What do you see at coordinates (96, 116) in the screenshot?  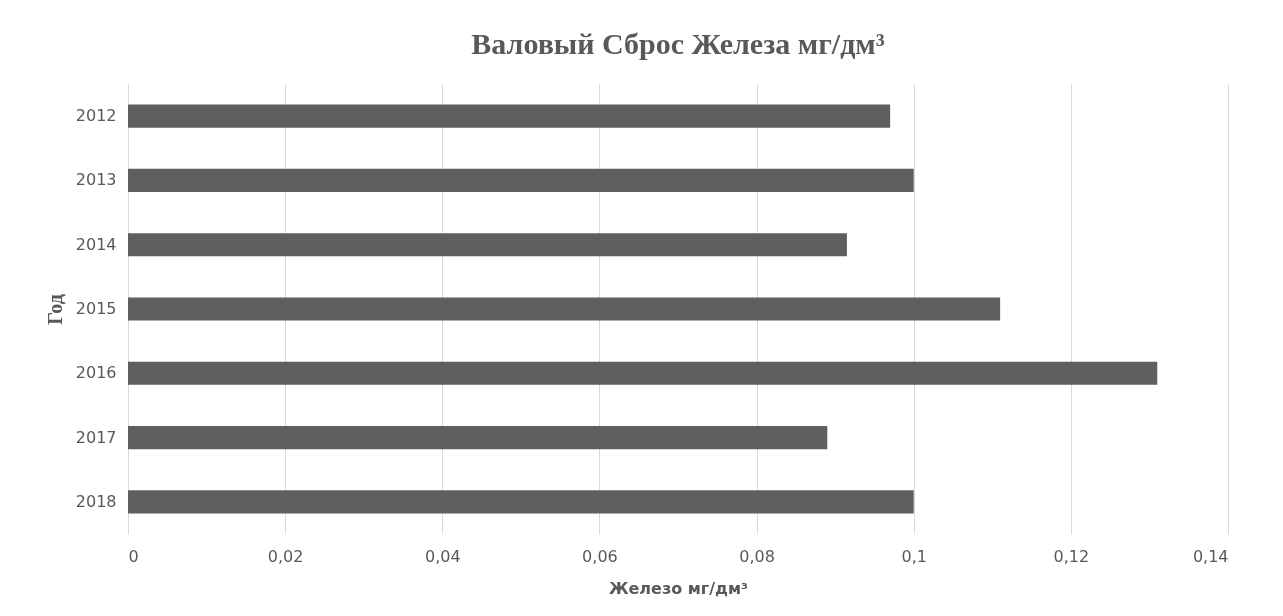 I see `y-tick-label: 2012` at bounding box center [96, 116].